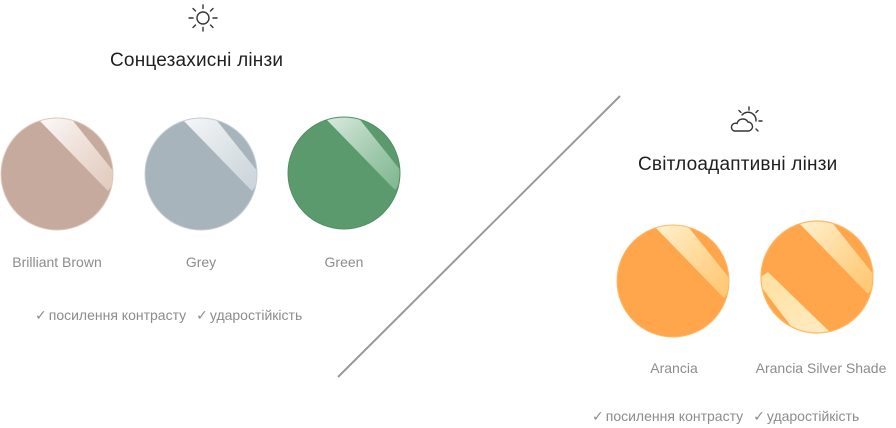  I want to click on lens-label: Brilliant Brown, so click(57, 262).